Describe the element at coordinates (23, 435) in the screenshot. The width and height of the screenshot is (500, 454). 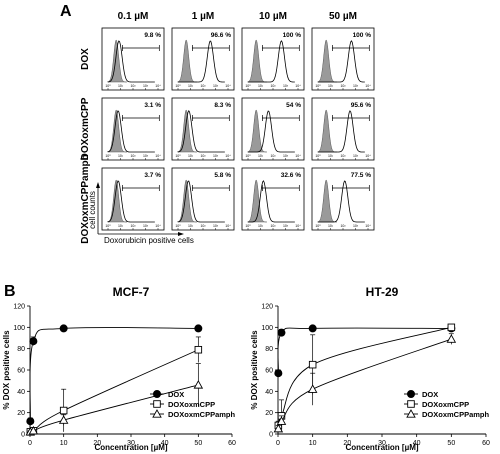
I see `y-tick-label: 0` at that location.